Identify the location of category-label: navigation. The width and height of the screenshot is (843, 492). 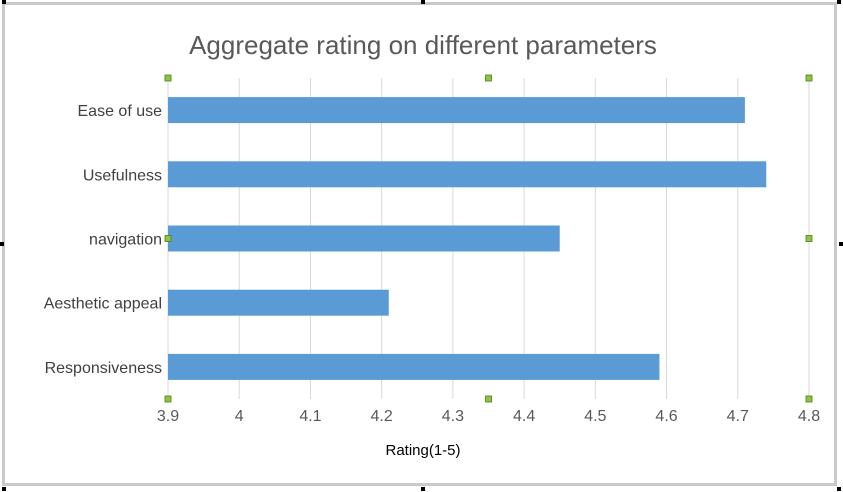
(125, 240).